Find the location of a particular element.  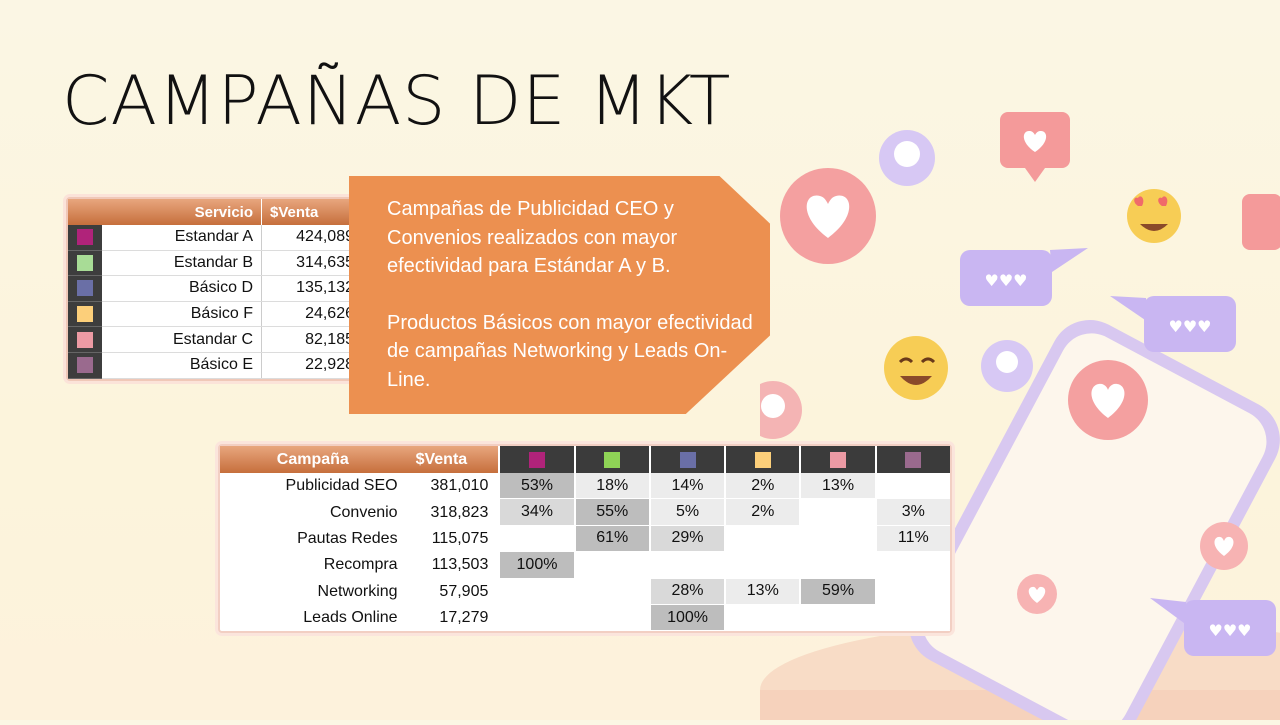

table-row: Básico D 135,132 is located at coordinates (216, 288).